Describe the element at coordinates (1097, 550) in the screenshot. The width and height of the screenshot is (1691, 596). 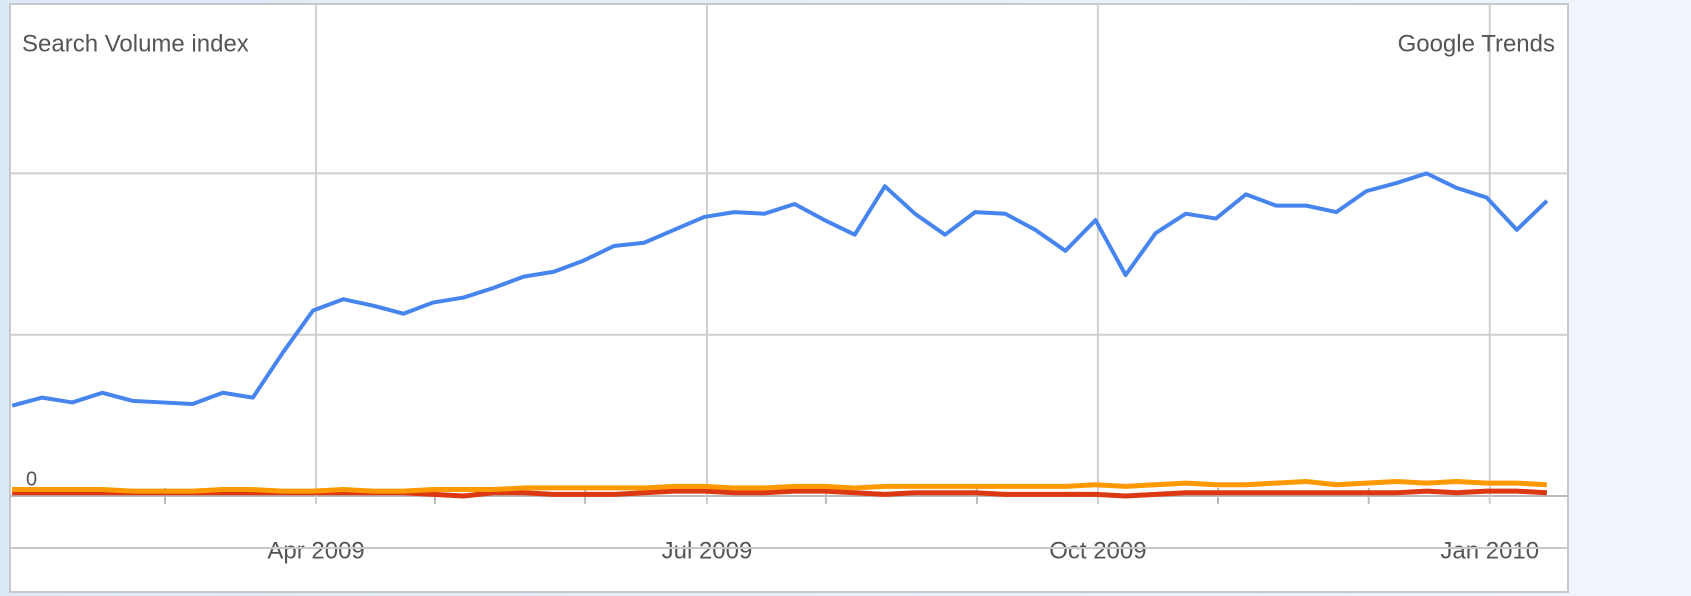
I see `x-tick-label: Oct 2009` at that location.